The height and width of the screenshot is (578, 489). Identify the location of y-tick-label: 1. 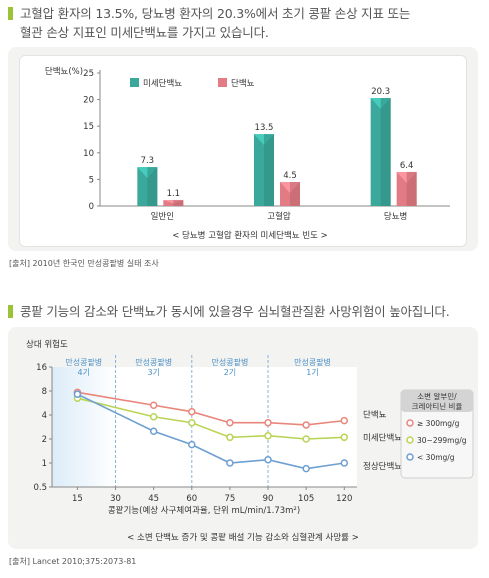
(44, 464).